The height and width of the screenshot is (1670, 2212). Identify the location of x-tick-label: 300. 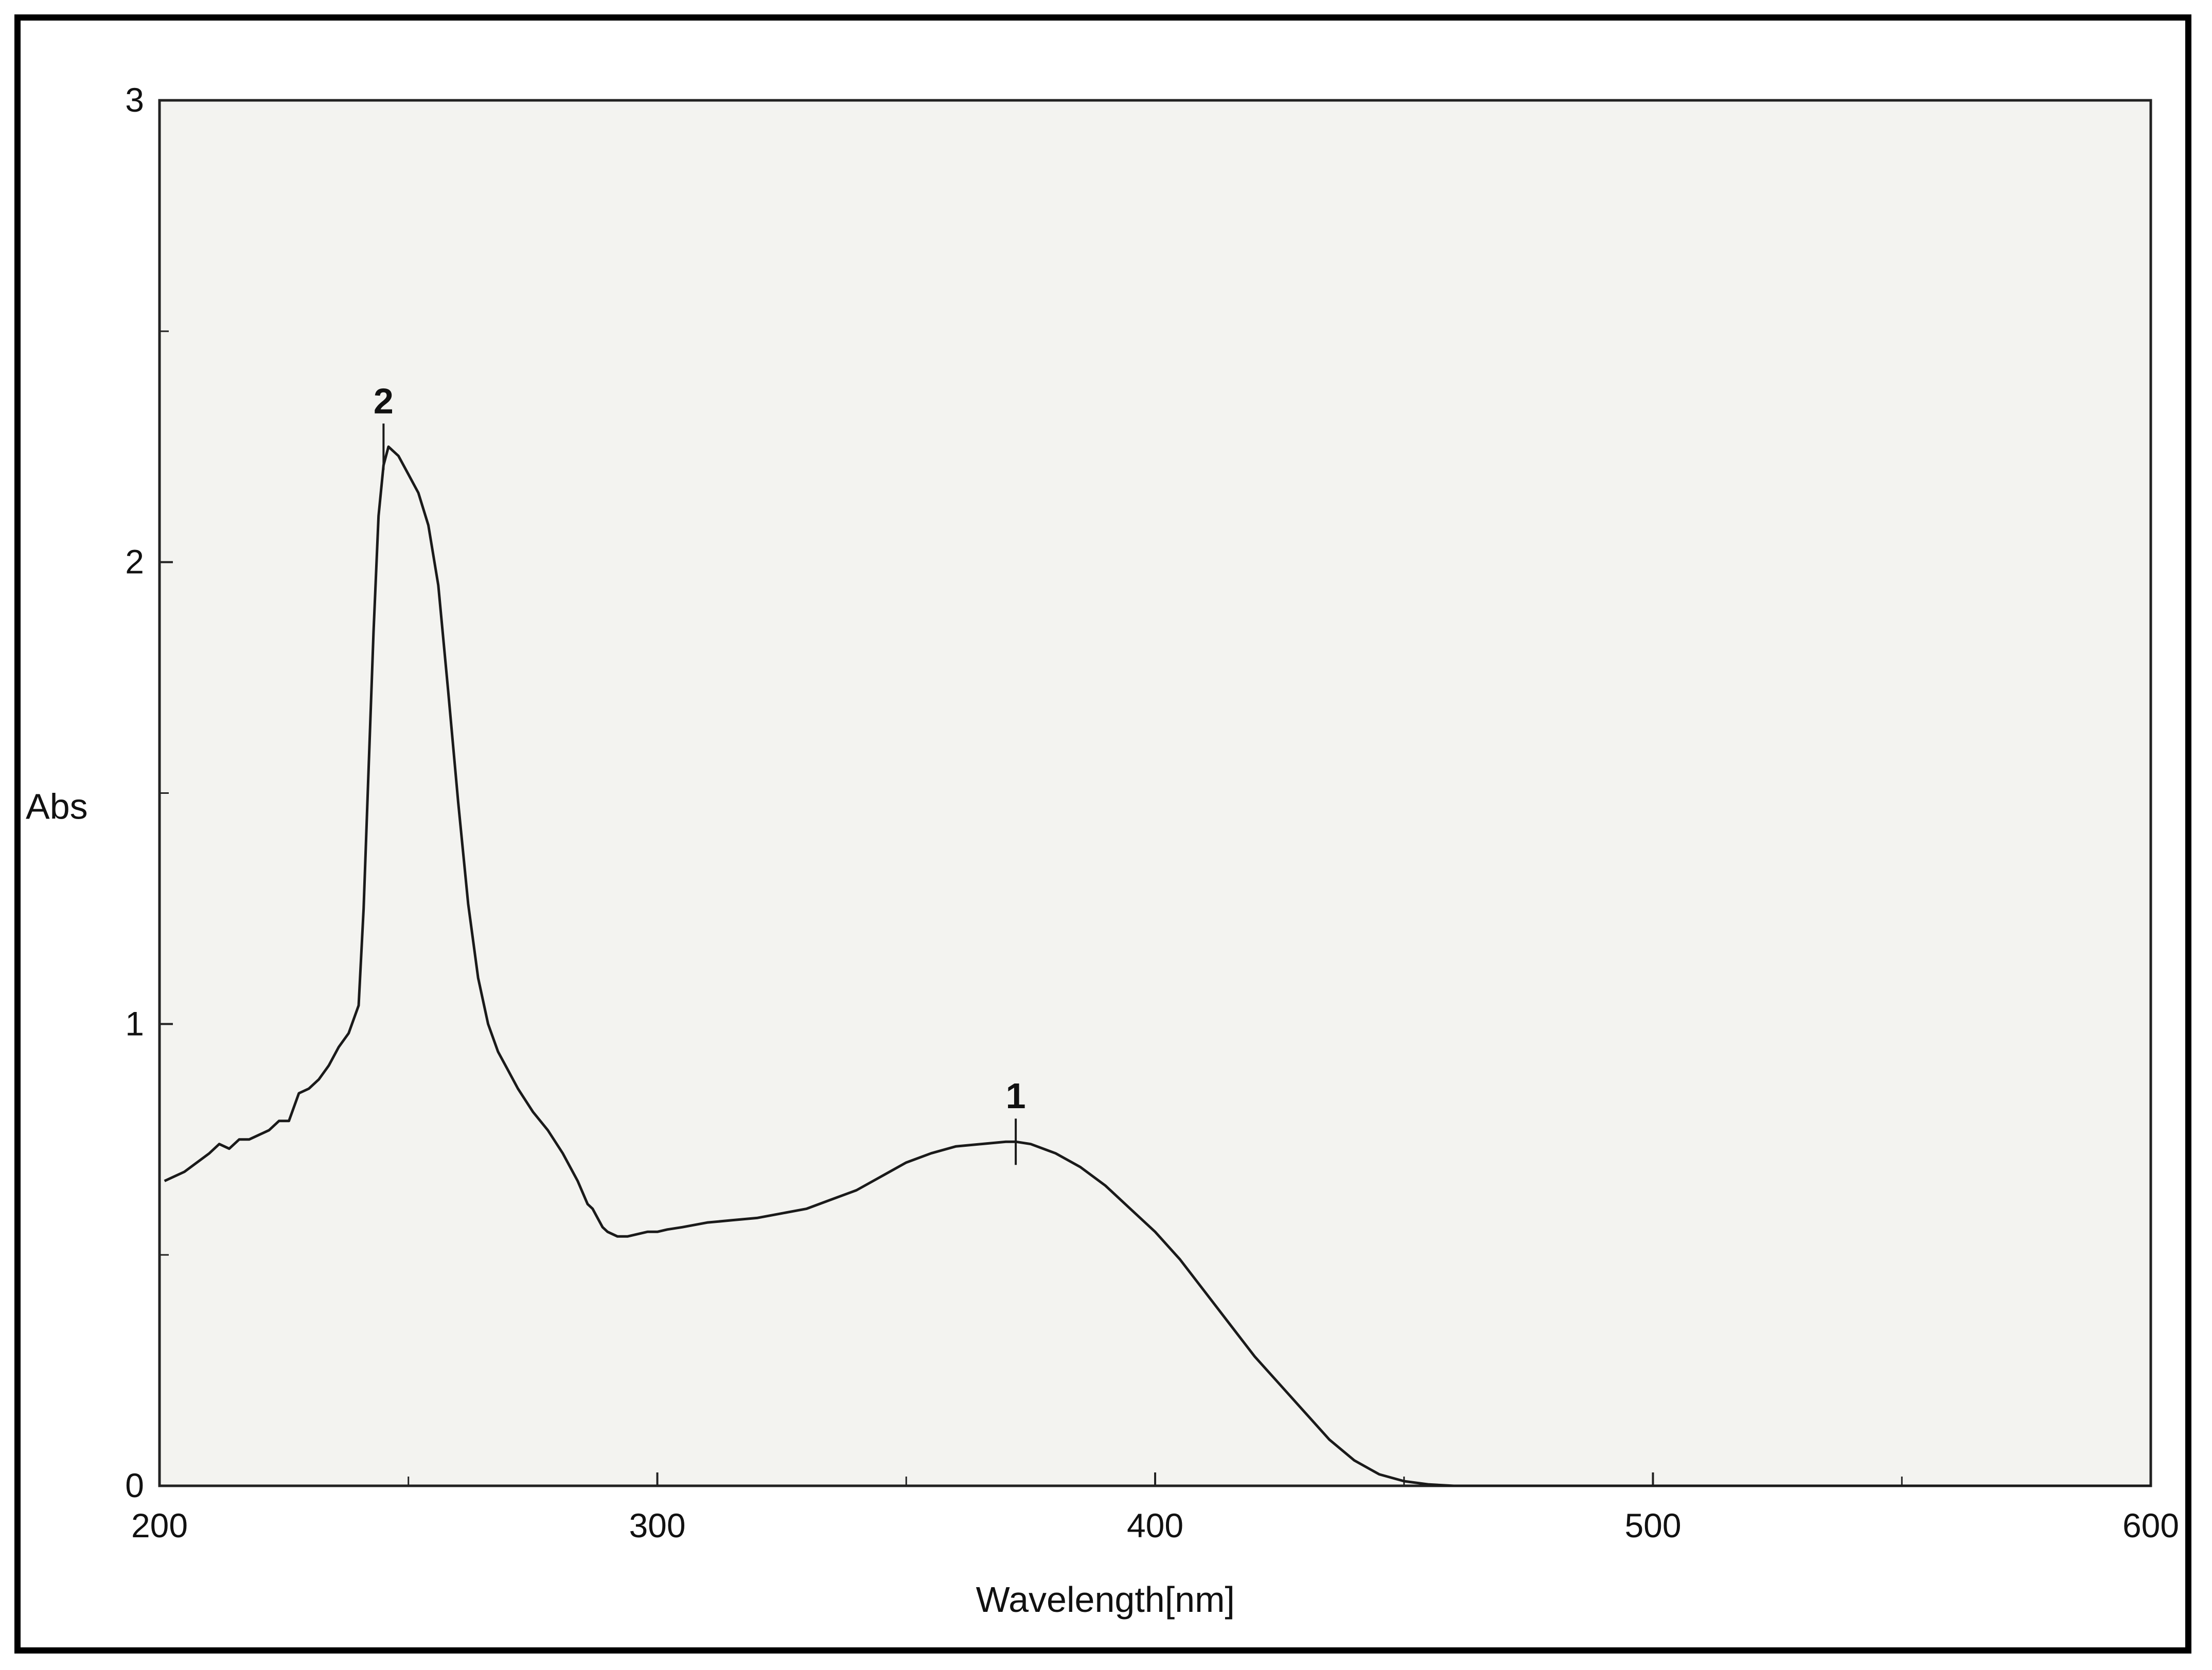
(657, 1525).